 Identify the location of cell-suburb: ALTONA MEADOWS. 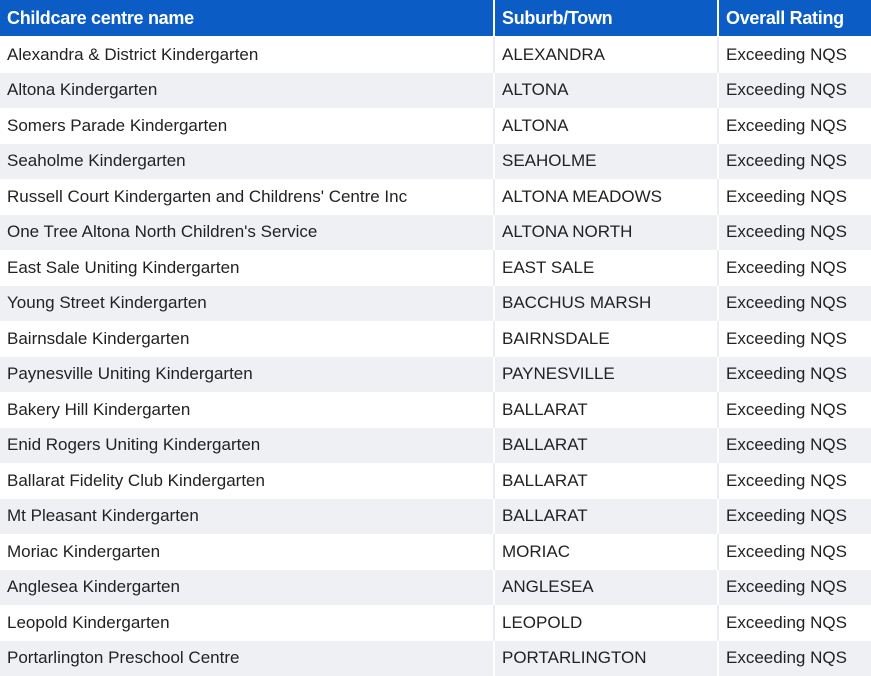
(607, 197).